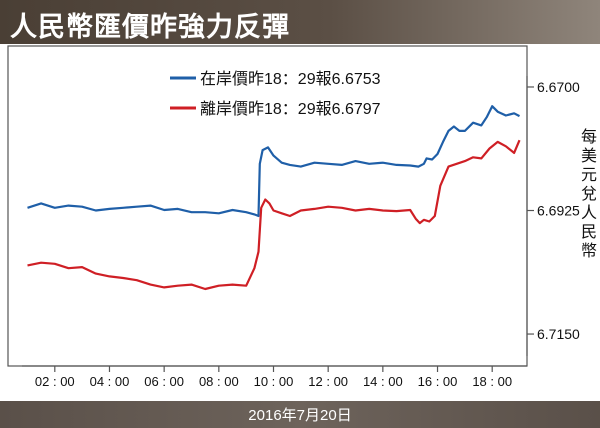 The image size is (600, 428). I want to click on x-tick-label: 02 : 00, so click(55, 381).